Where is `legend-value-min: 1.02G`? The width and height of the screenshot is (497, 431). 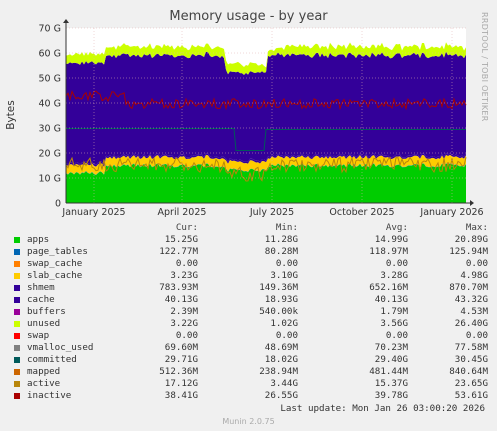
legend-value-min: 1.02G is located at coordinates (284, 323).